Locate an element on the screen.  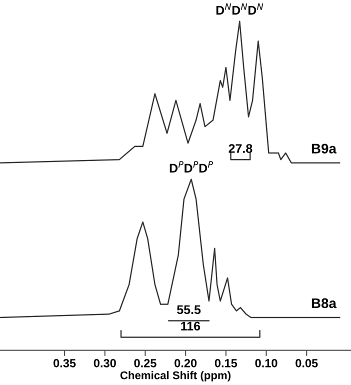
x-tick-label: 0.15 is located at coordinates (226, 363).